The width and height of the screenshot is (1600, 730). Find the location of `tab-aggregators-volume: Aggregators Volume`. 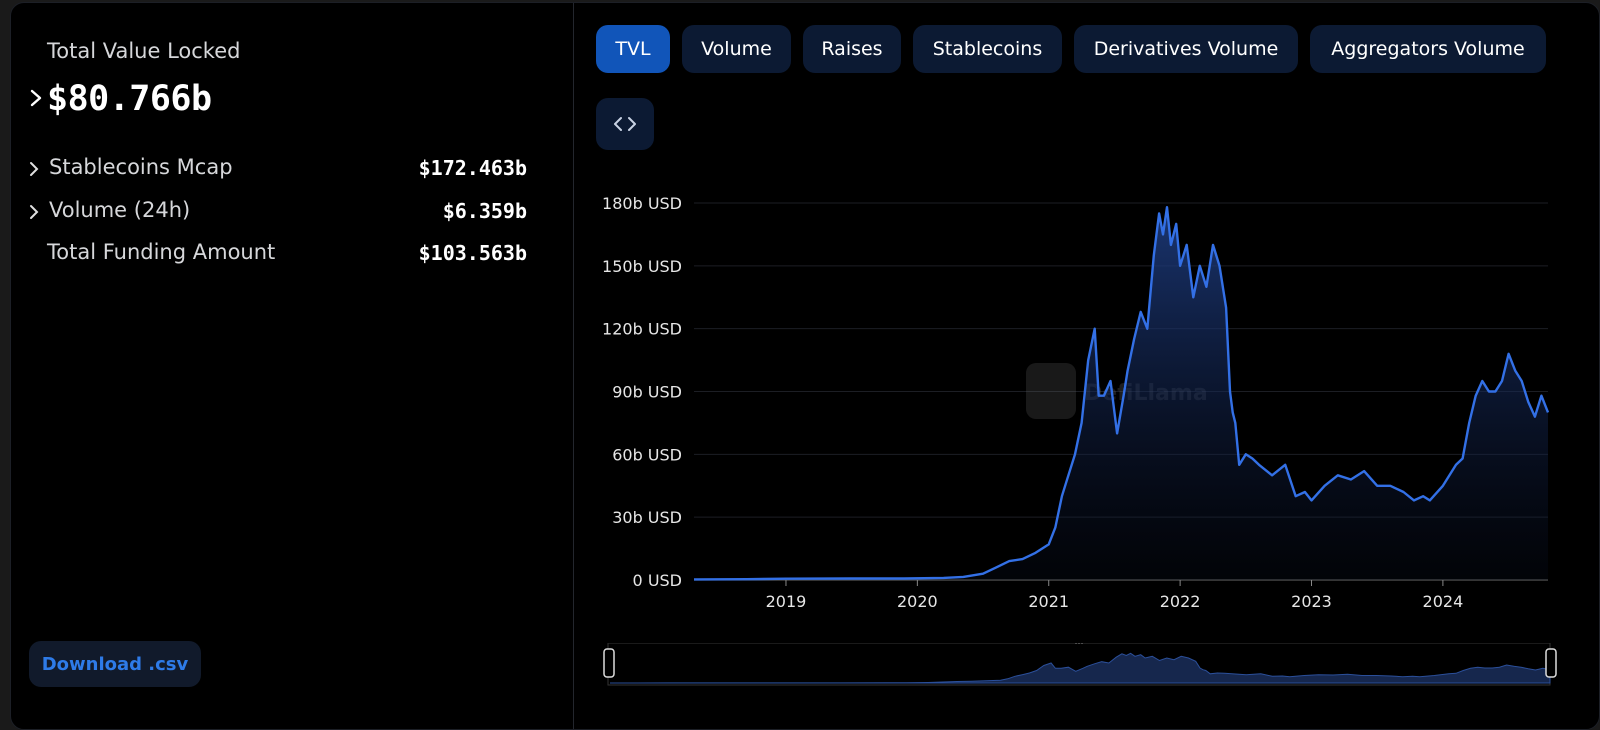

tab-aggregators-volume: Aggregators Volume is located at coordinates (1428, 49).